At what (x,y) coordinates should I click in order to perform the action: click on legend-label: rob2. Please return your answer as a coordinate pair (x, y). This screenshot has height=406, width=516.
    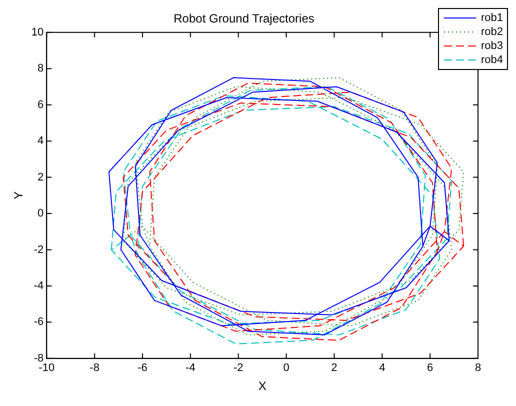
    Looking at the image, I should click on (491, 32).